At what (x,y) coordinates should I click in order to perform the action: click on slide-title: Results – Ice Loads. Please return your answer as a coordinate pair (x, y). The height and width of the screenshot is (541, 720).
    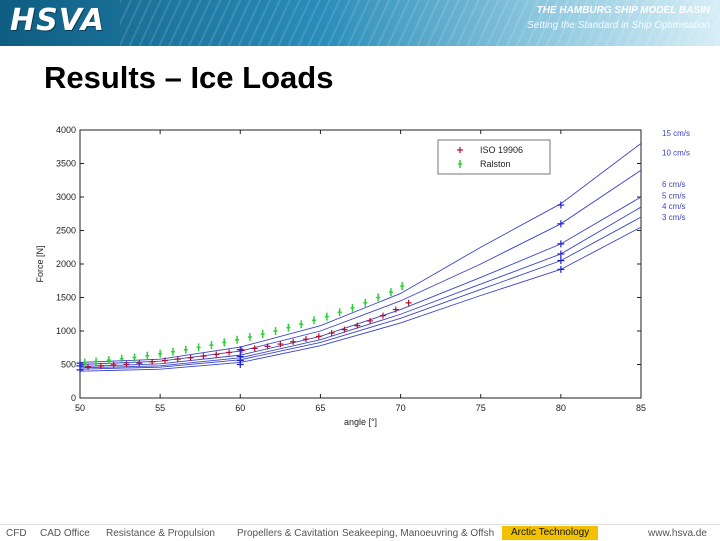
    Looking at the image, I should click on (189, 77).